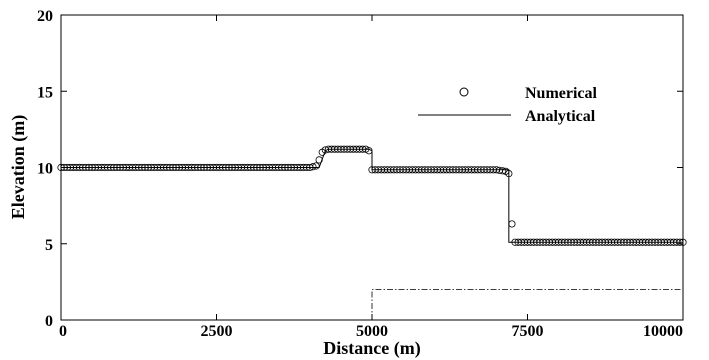 The image size is (709, 360). What do you see at coordinates (45, 169) in the screenshot?
I see `y-tick-label: 10` at bounding box center [45, 169].